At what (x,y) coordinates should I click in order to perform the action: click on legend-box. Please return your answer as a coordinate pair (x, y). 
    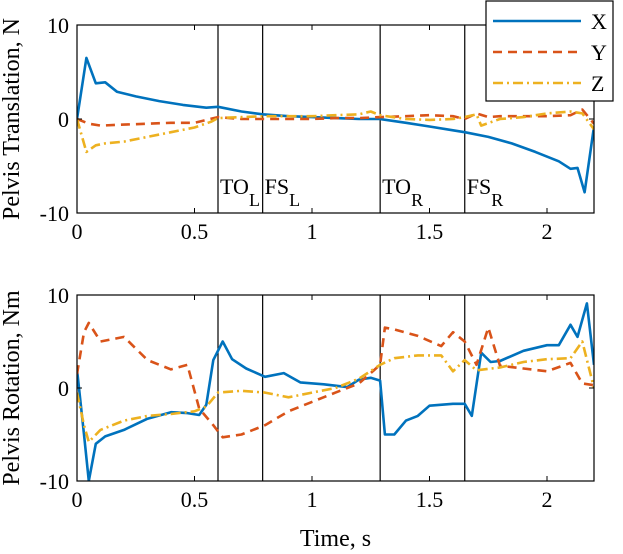
    Looking at the image, I should click on (549, 51).